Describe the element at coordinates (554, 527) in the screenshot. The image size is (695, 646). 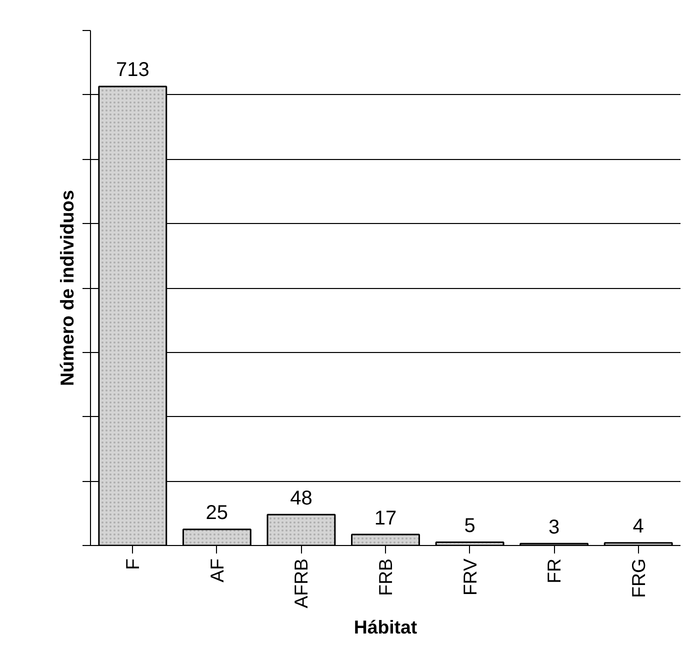
I see `data-label: 3` at that location.